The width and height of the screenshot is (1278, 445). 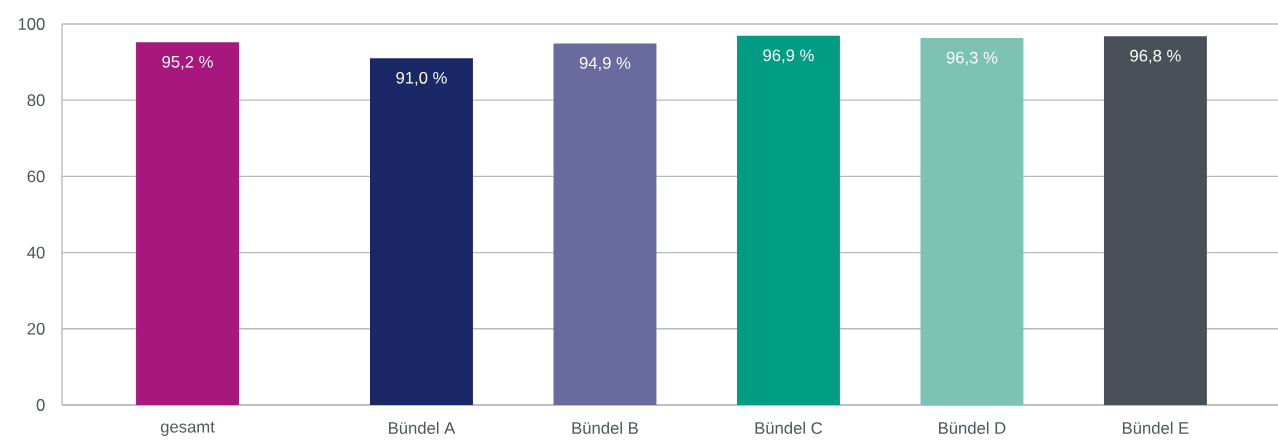 What do you see at coordinates (36, 176) in the screenshot?
I see `y-tick-label: 60` at bounding box center [36, 176].